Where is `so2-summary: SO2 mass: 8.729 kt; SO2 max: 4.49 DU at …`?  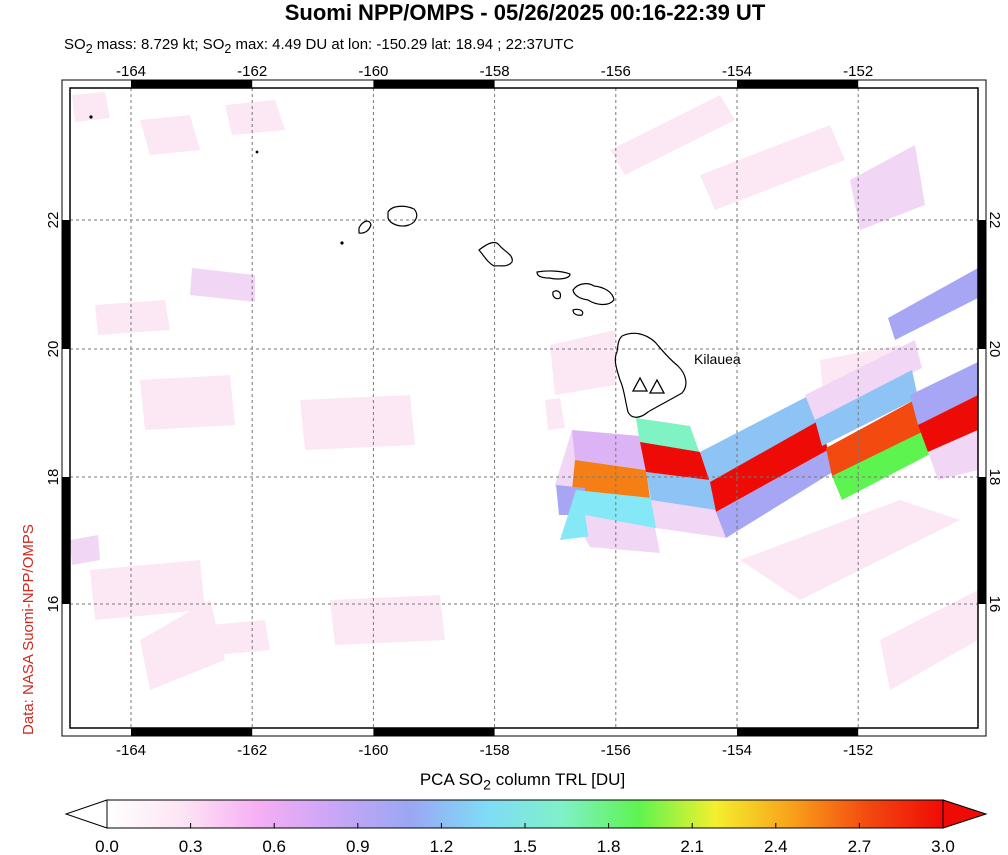 so2-summary: SO2 mass: 8.729 kt; SO2 max: 4.49 DU at … is located at coordinates (319, 46).